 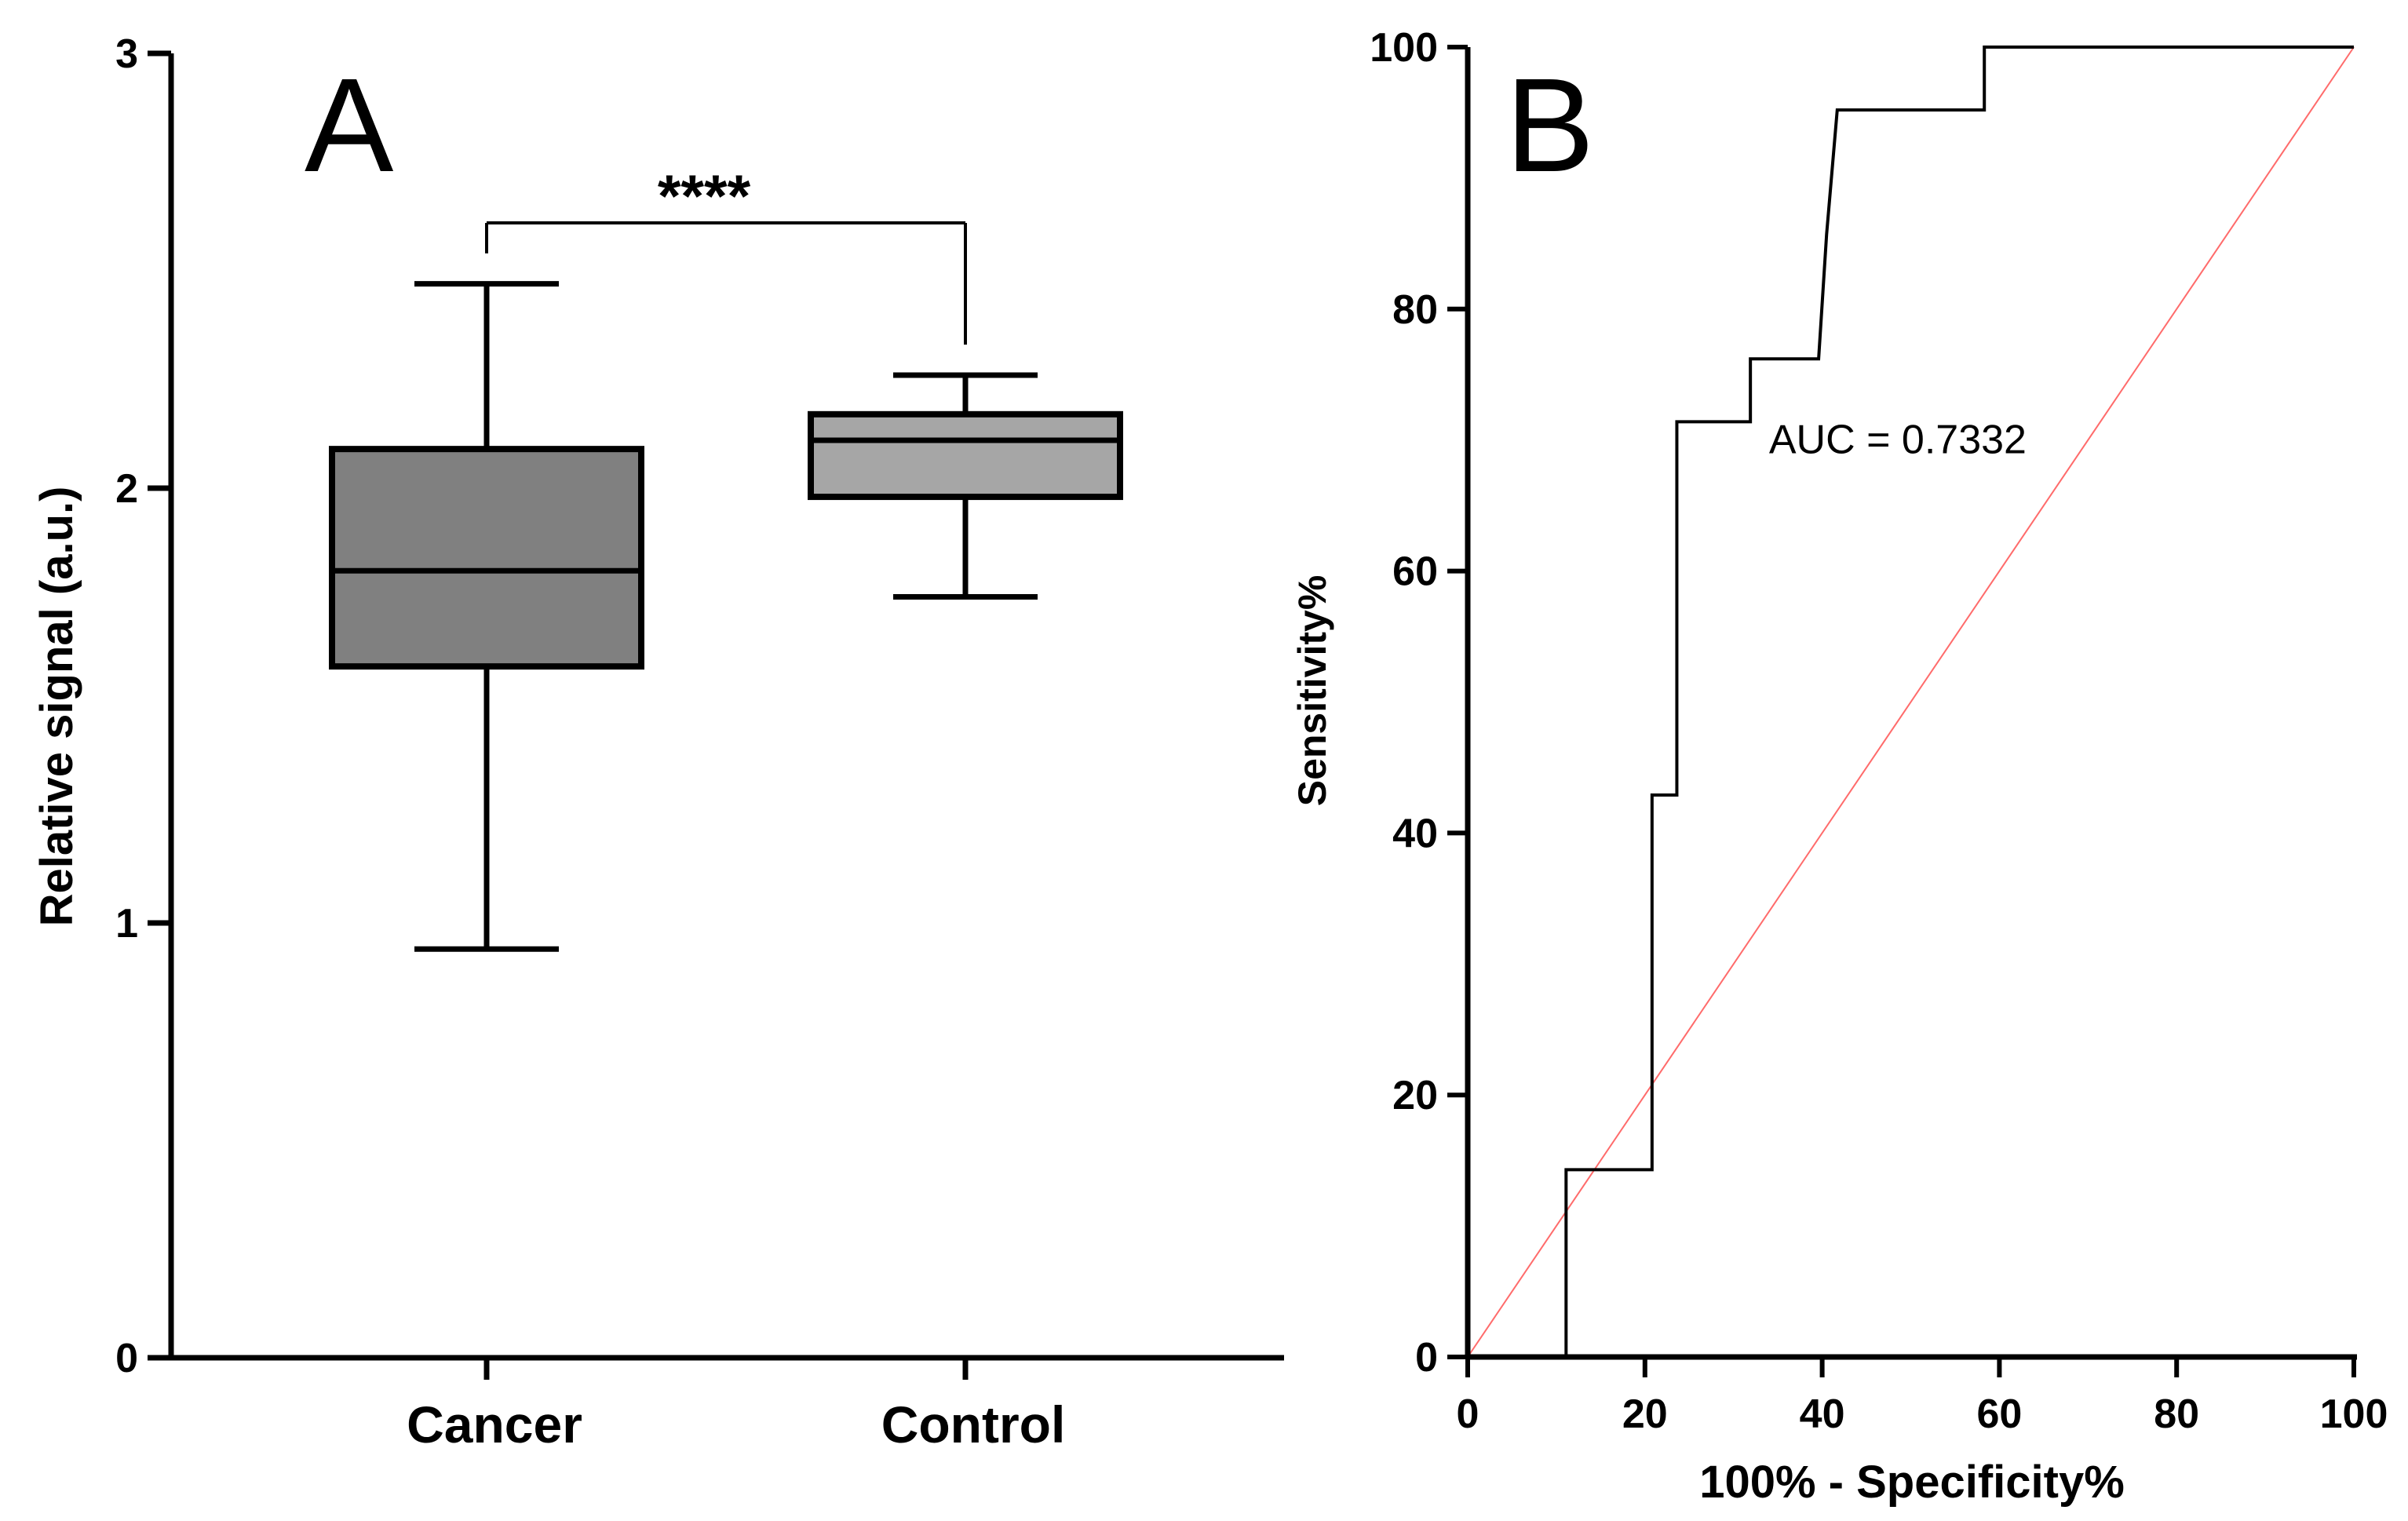 I want to click on y-tick-label: 0, so click(x=127, y=1358).